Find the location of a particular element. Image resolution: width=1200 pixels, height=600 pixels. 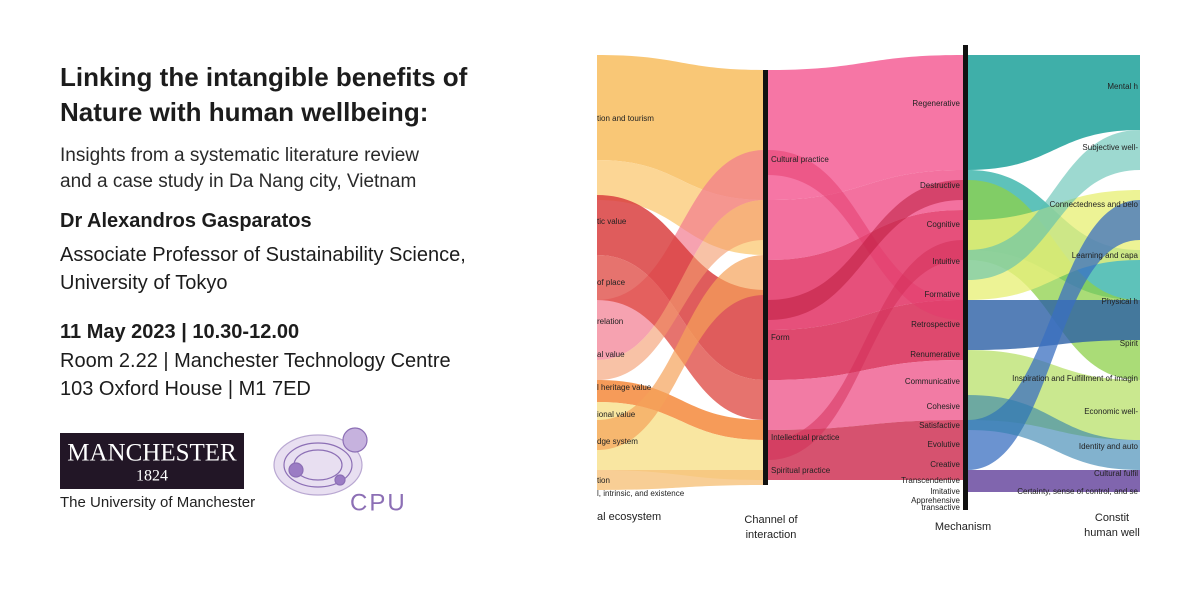

figure-label: Imitative is located at coordinates (945, 491).